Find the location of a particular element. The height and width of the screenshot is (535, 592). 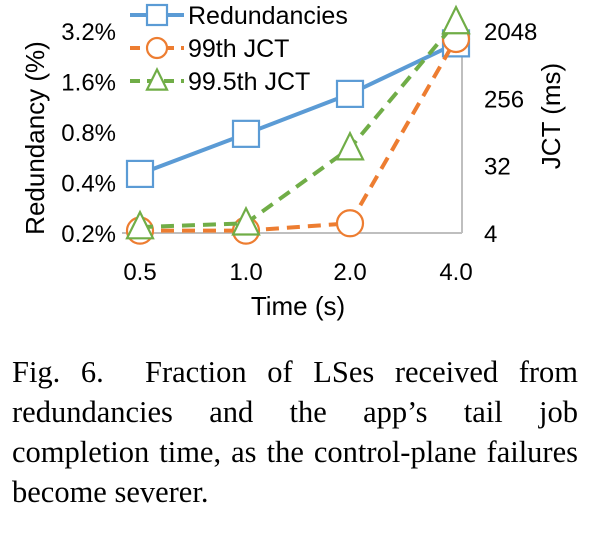

left-tick-label: 0.8% is located at coordinates (88, 133).